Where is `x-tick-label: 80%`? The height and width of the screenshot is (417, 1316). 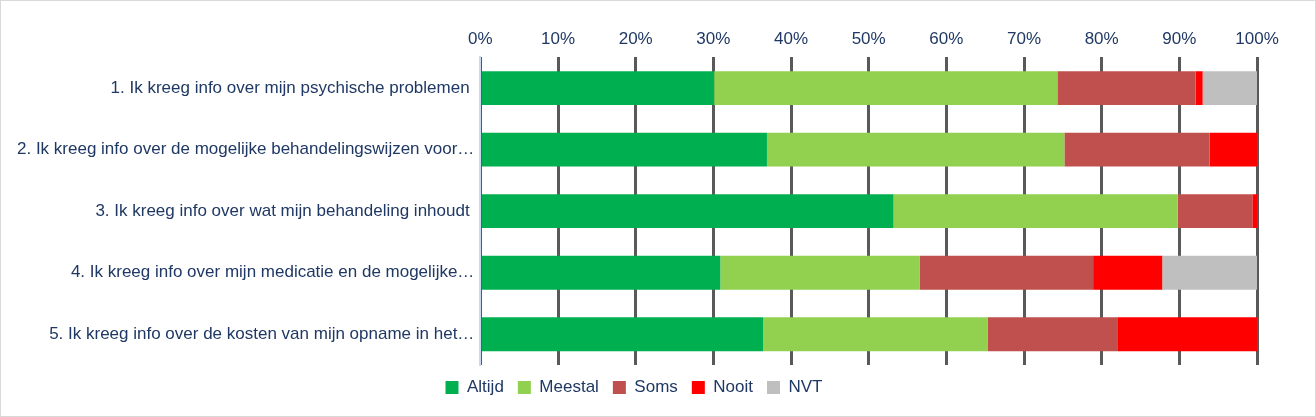
x-tick-label: 80% is located at coordinates (1101, 38).